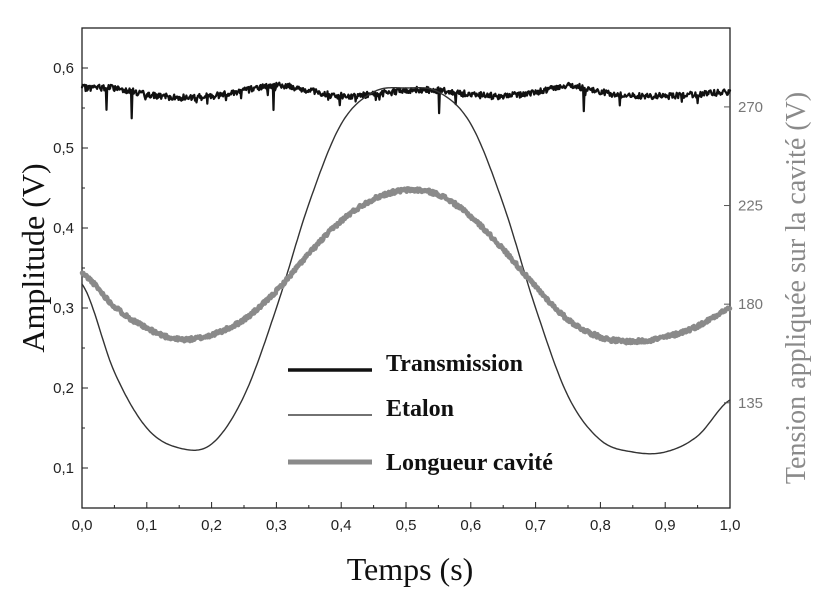 The image size is (815, 590). I want to click on y-tick-label: 0,1, so click(63, 468).